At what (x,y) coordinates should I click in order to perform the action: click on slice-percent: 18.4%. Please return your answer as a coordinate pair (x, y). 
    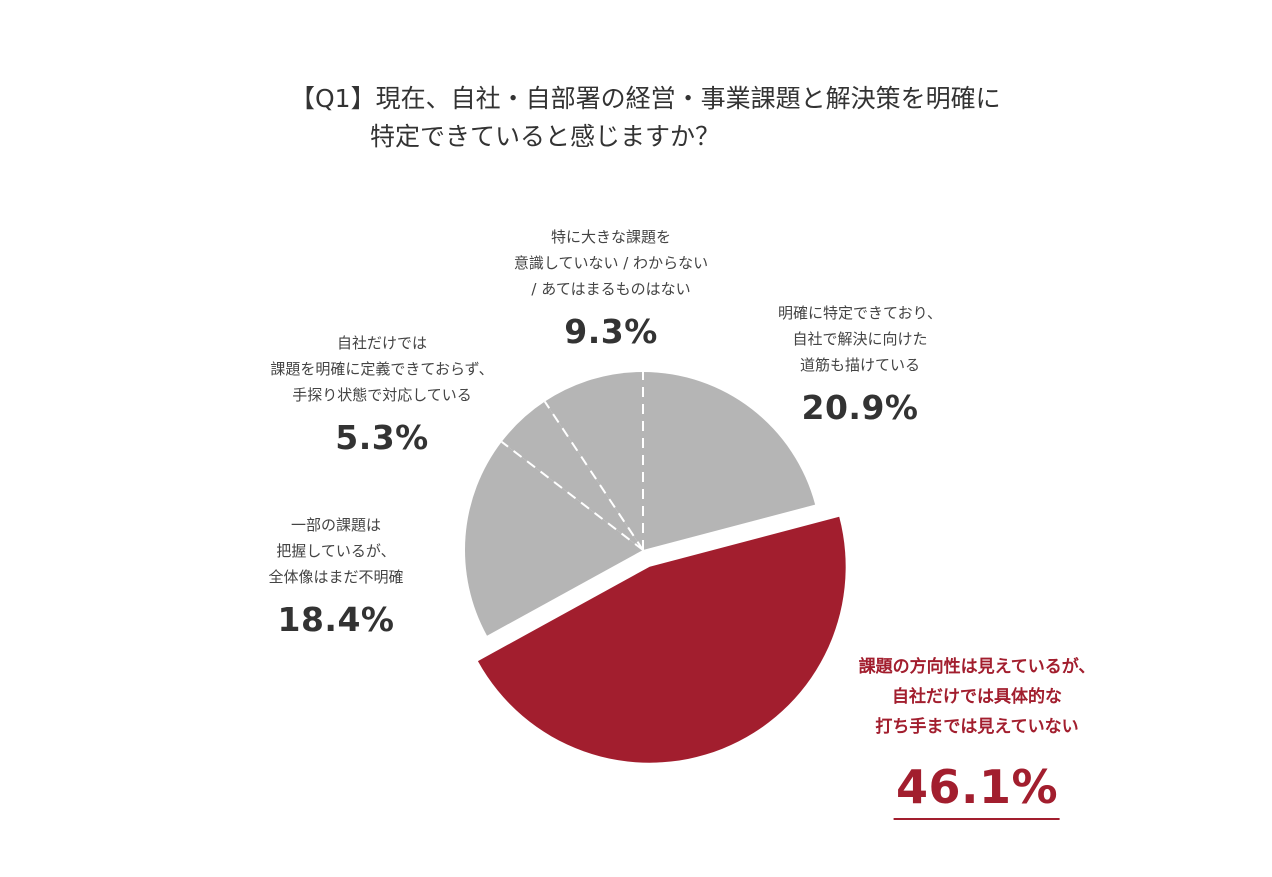
    Looking at the image, I should click on (336, 619).